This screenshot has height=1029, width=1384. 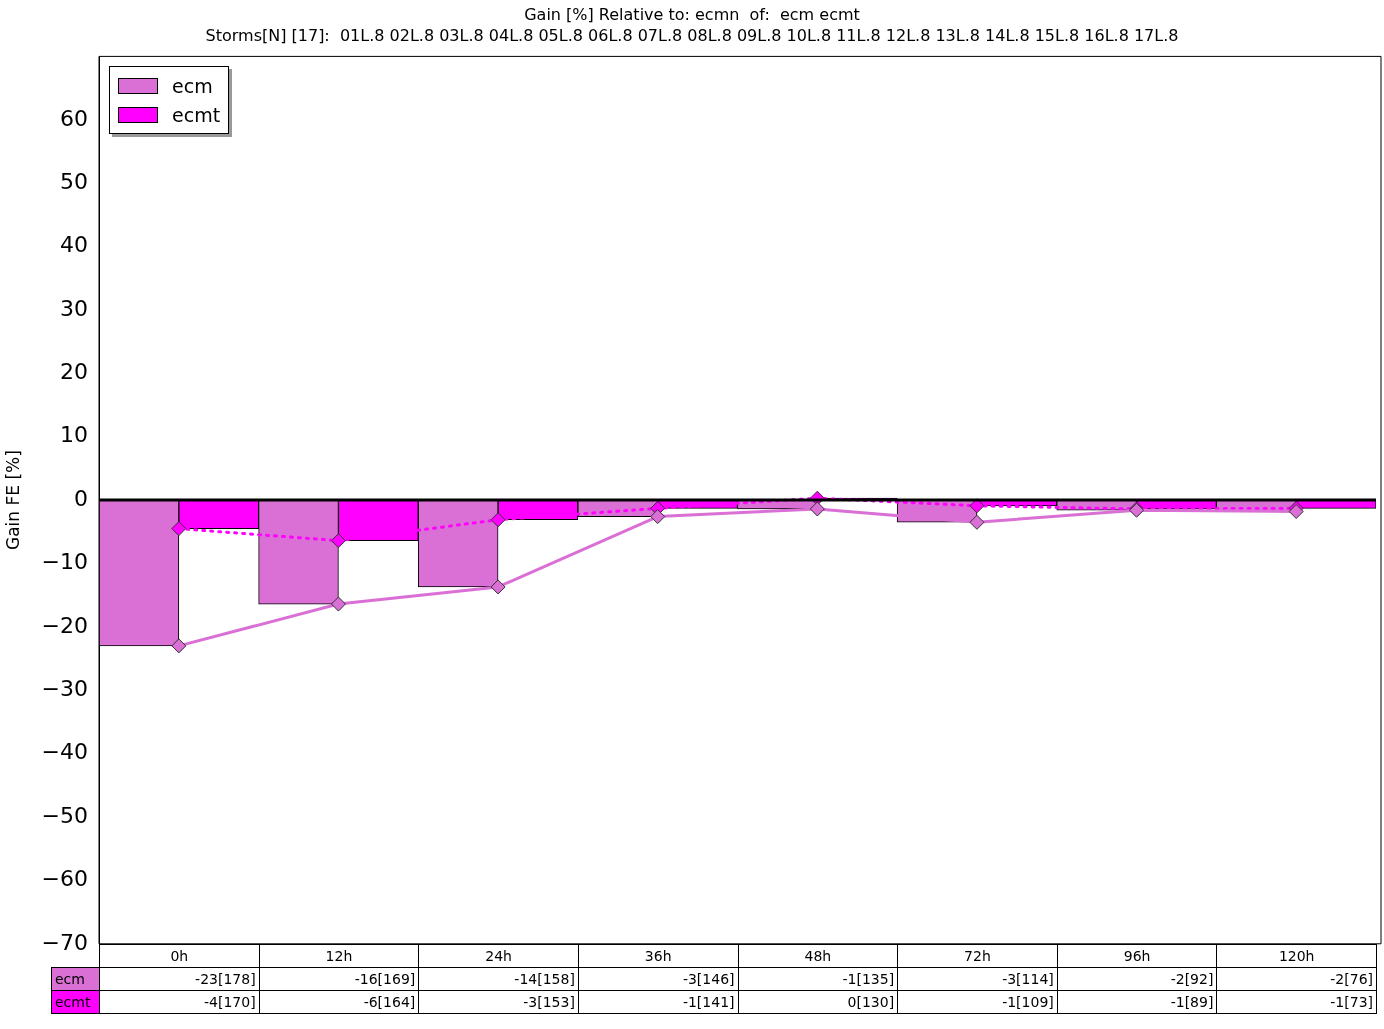 What do you see at coordinates (498, 1002) in the screenshot?
I see `data-label: -3[153]` at bounding box center [498, 1002].